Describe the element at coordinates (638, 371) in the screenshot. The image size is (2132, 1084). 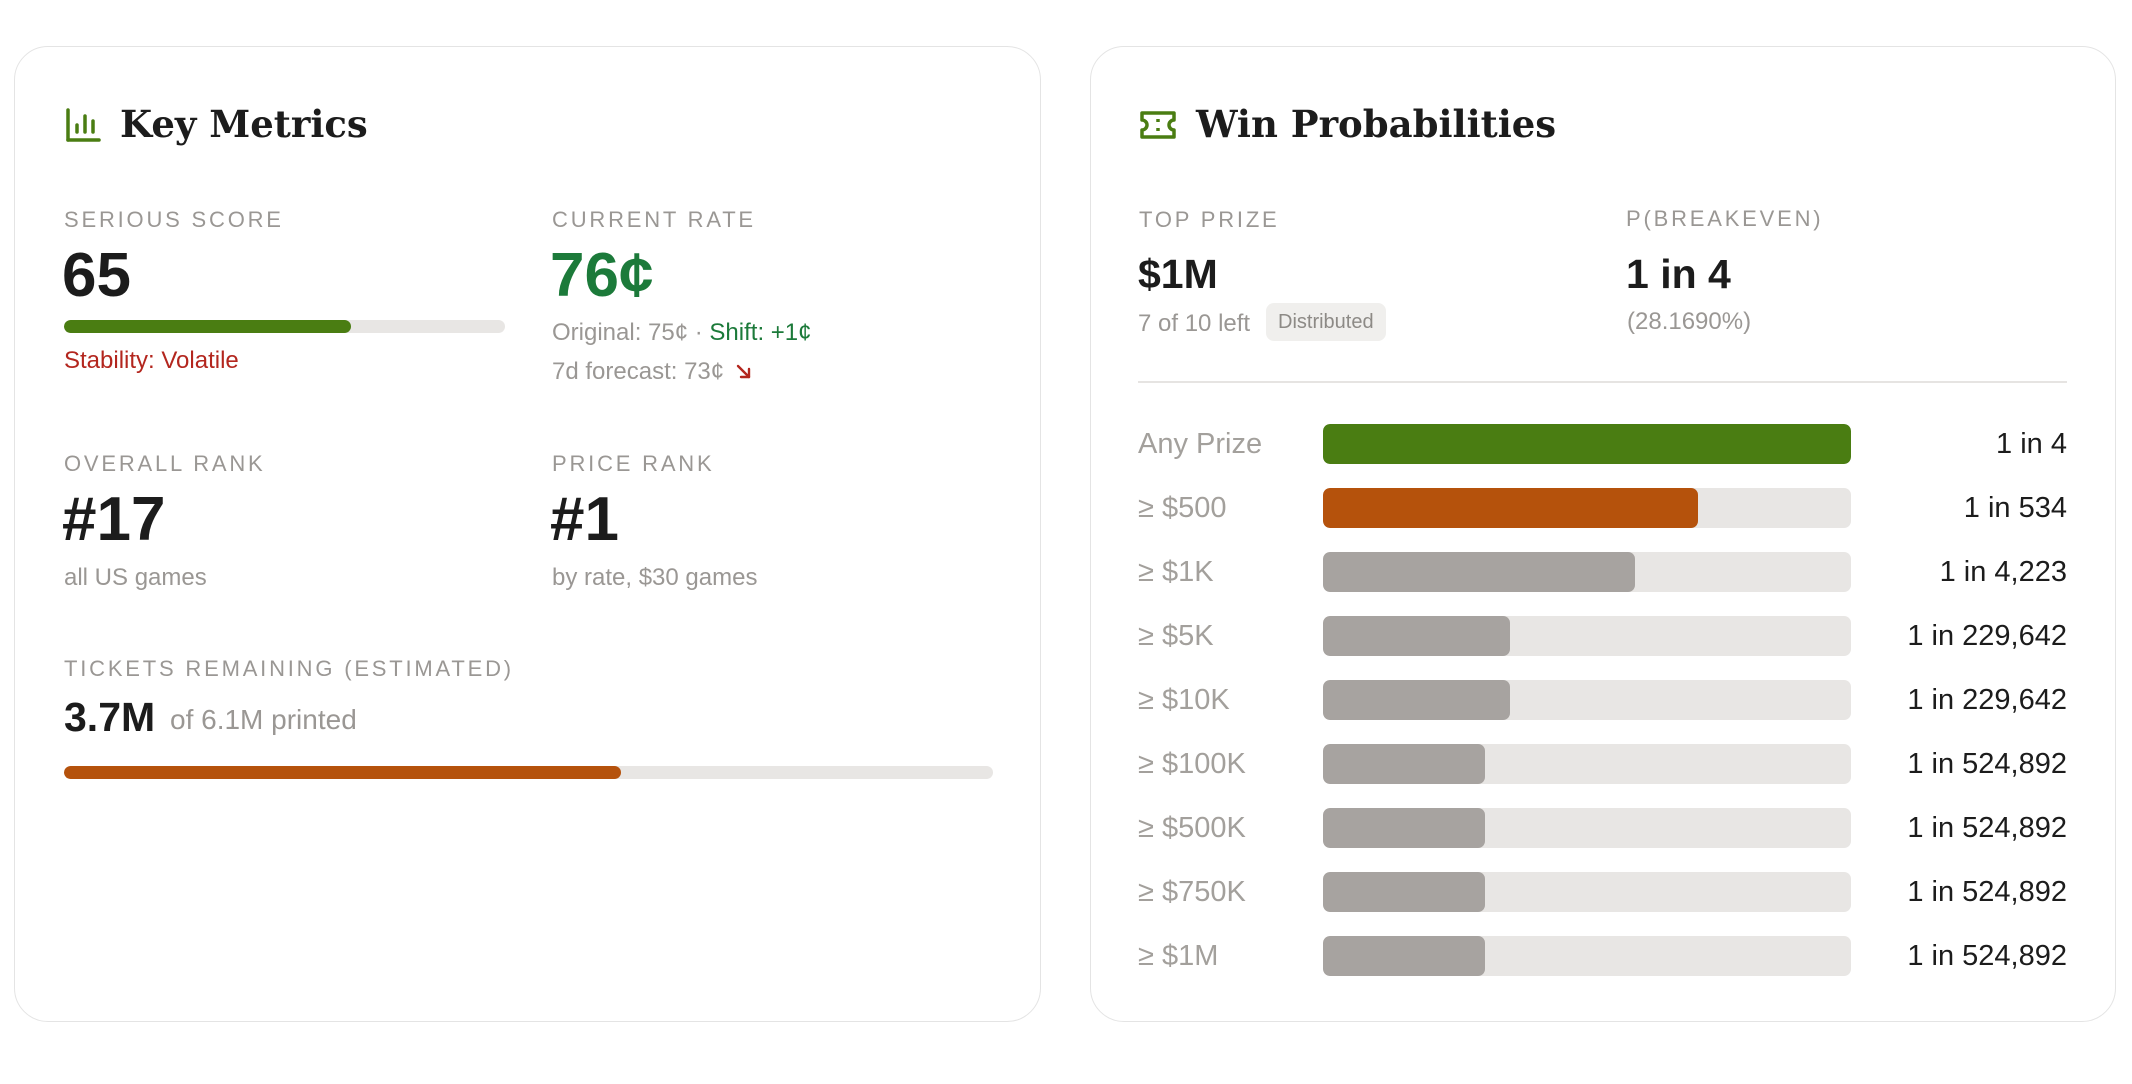
I see `forecast-text: 7d forecast: 73¢` at that location.